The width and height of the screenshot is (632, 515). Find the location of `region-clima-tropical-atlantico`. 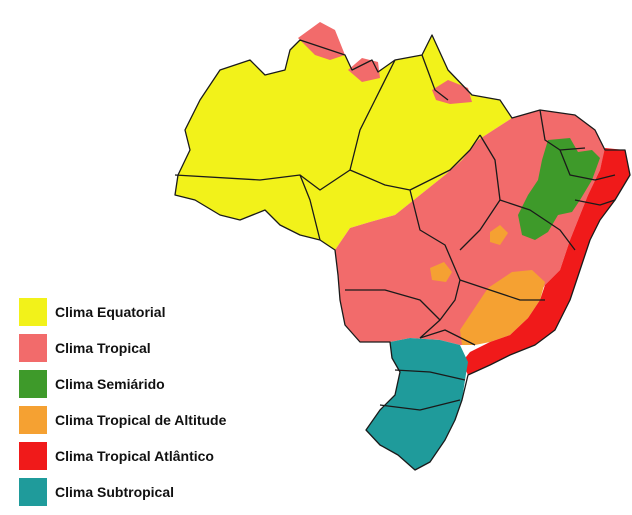

region-clima-tropical-atlantico is located at coordinates (546, 261).